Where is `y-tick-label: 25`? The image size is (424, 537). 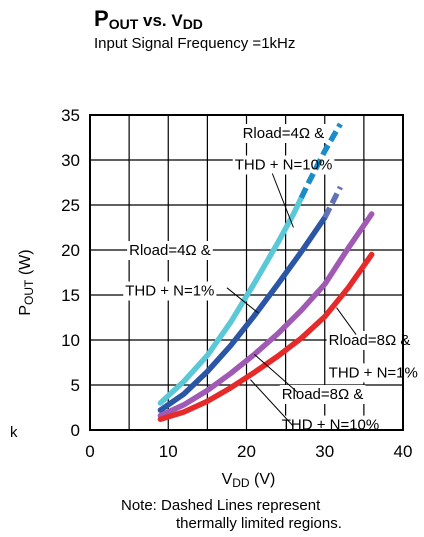
y-tick-label: 25 is located at coordinates (70, 205).